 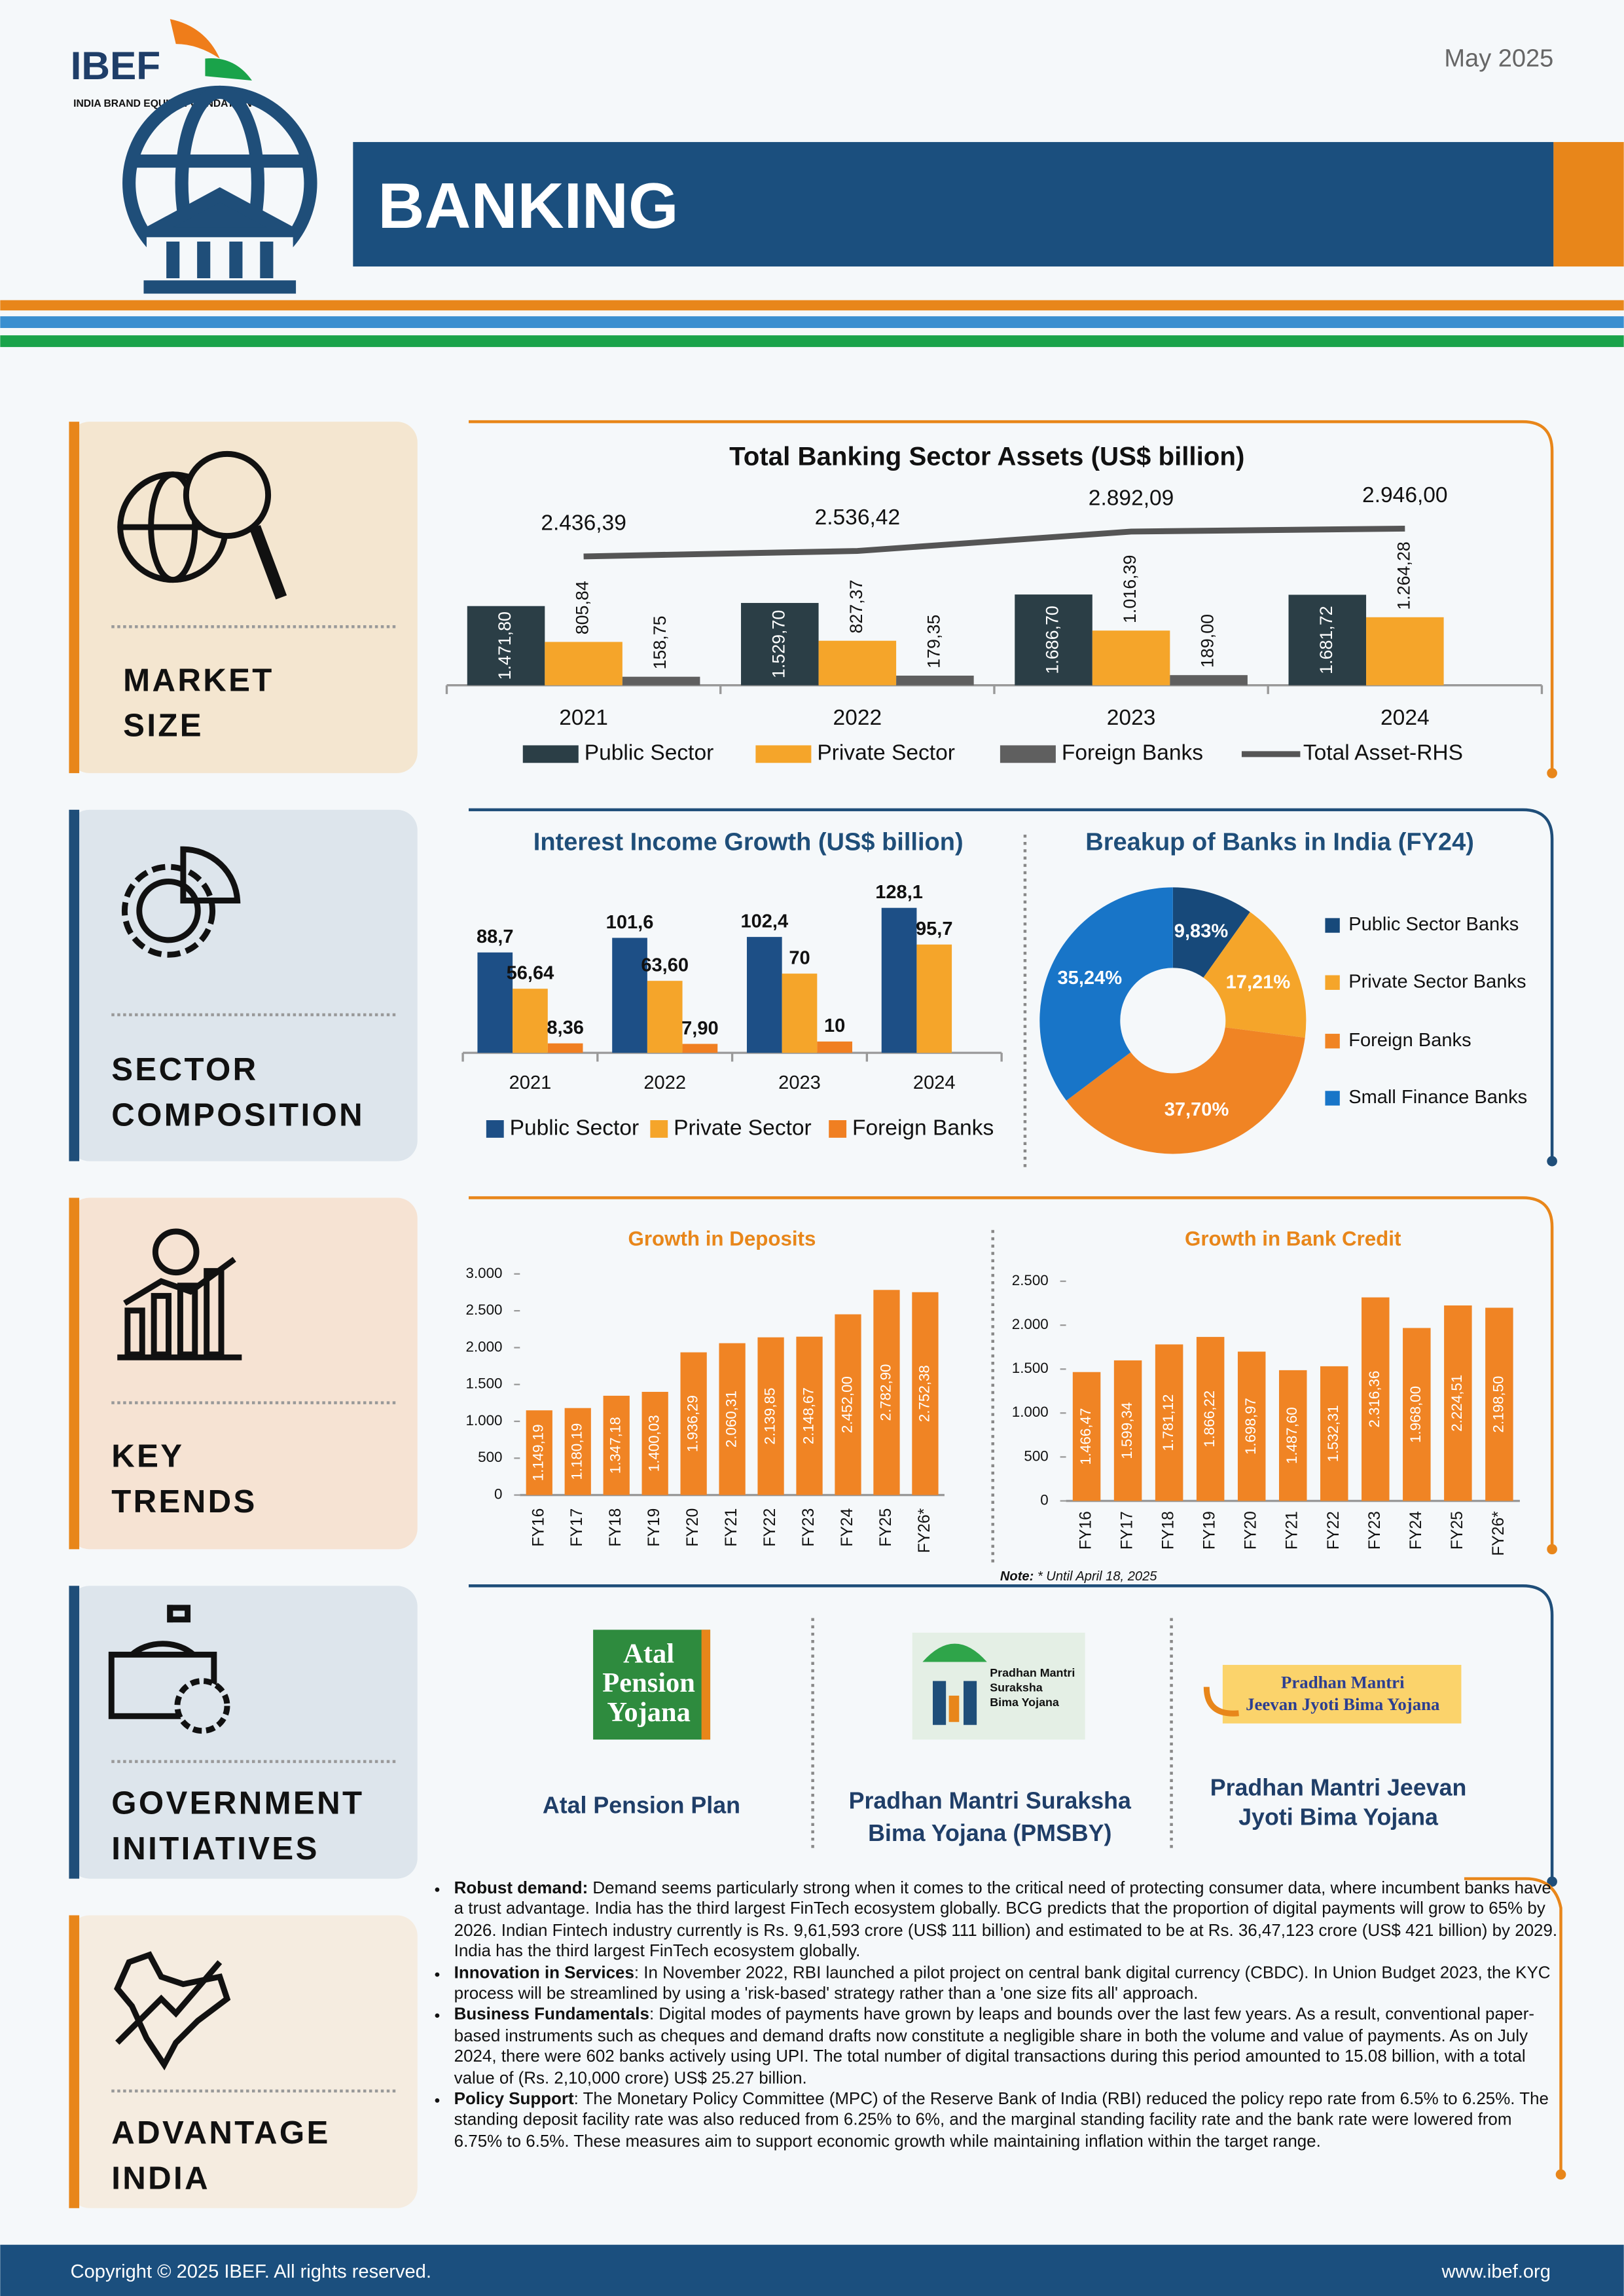 What do you see at coordinates (954, 1708) in the screenshot?
I see `logo-figure` at bounding box center [954, 1708].